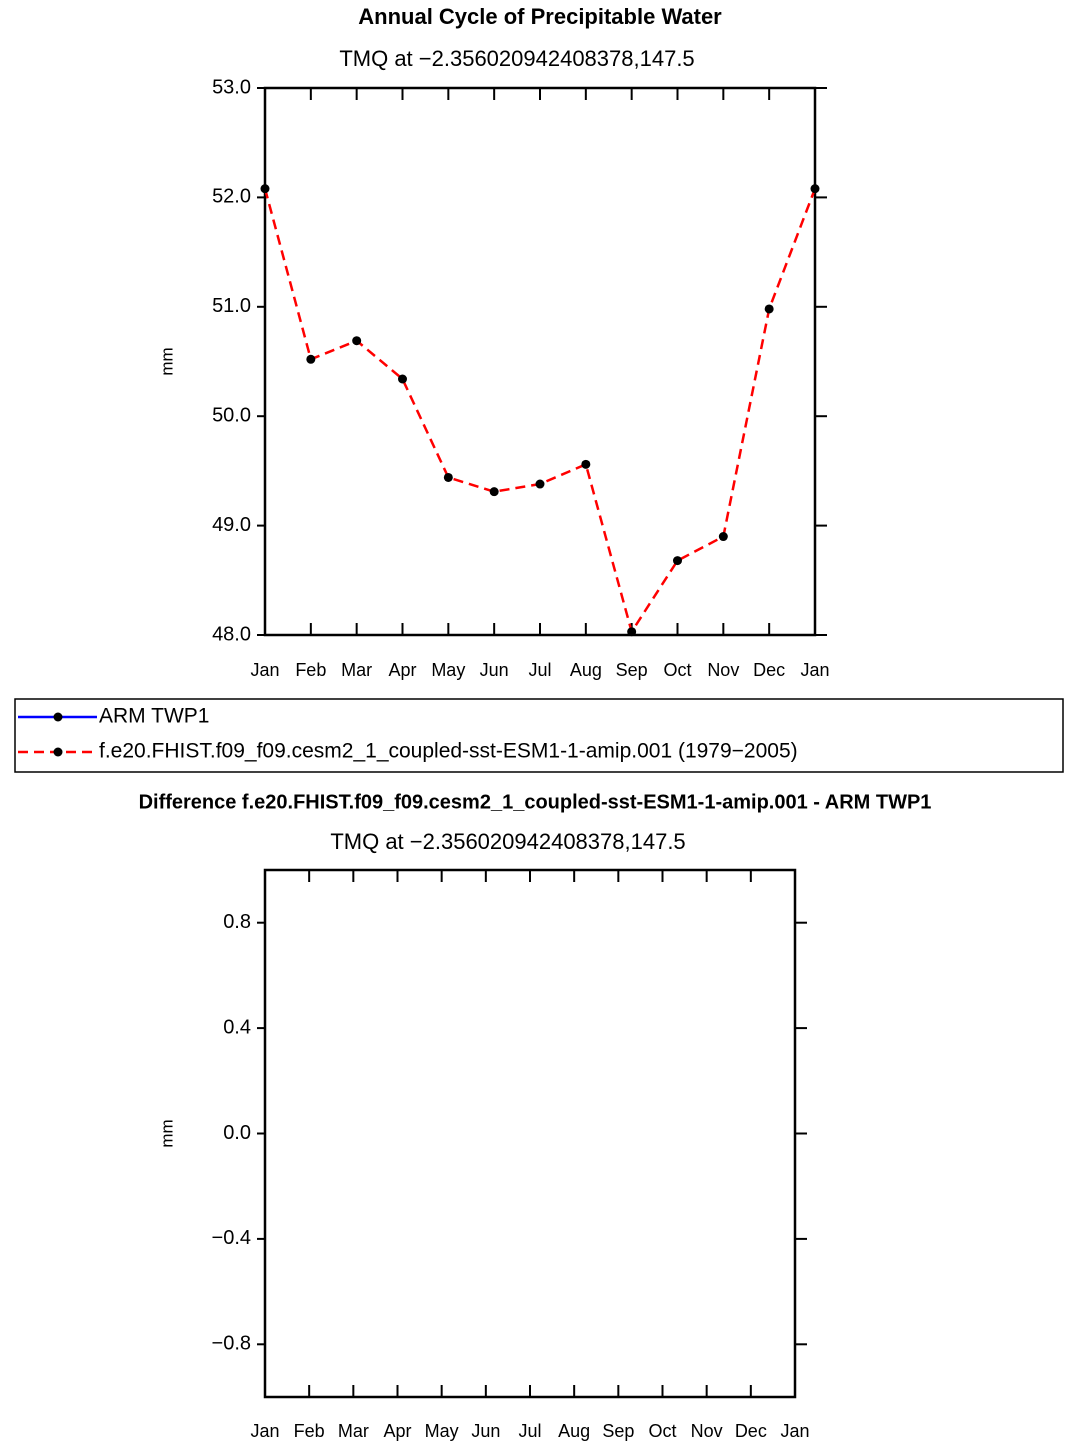 Image resolution: width=1070 pixels, height=1448 pixels. What do you see at coordinates (231, 1238) in the screenshot?
I see `y-tick-label: −0.4` at bounding box center [231, 1238].